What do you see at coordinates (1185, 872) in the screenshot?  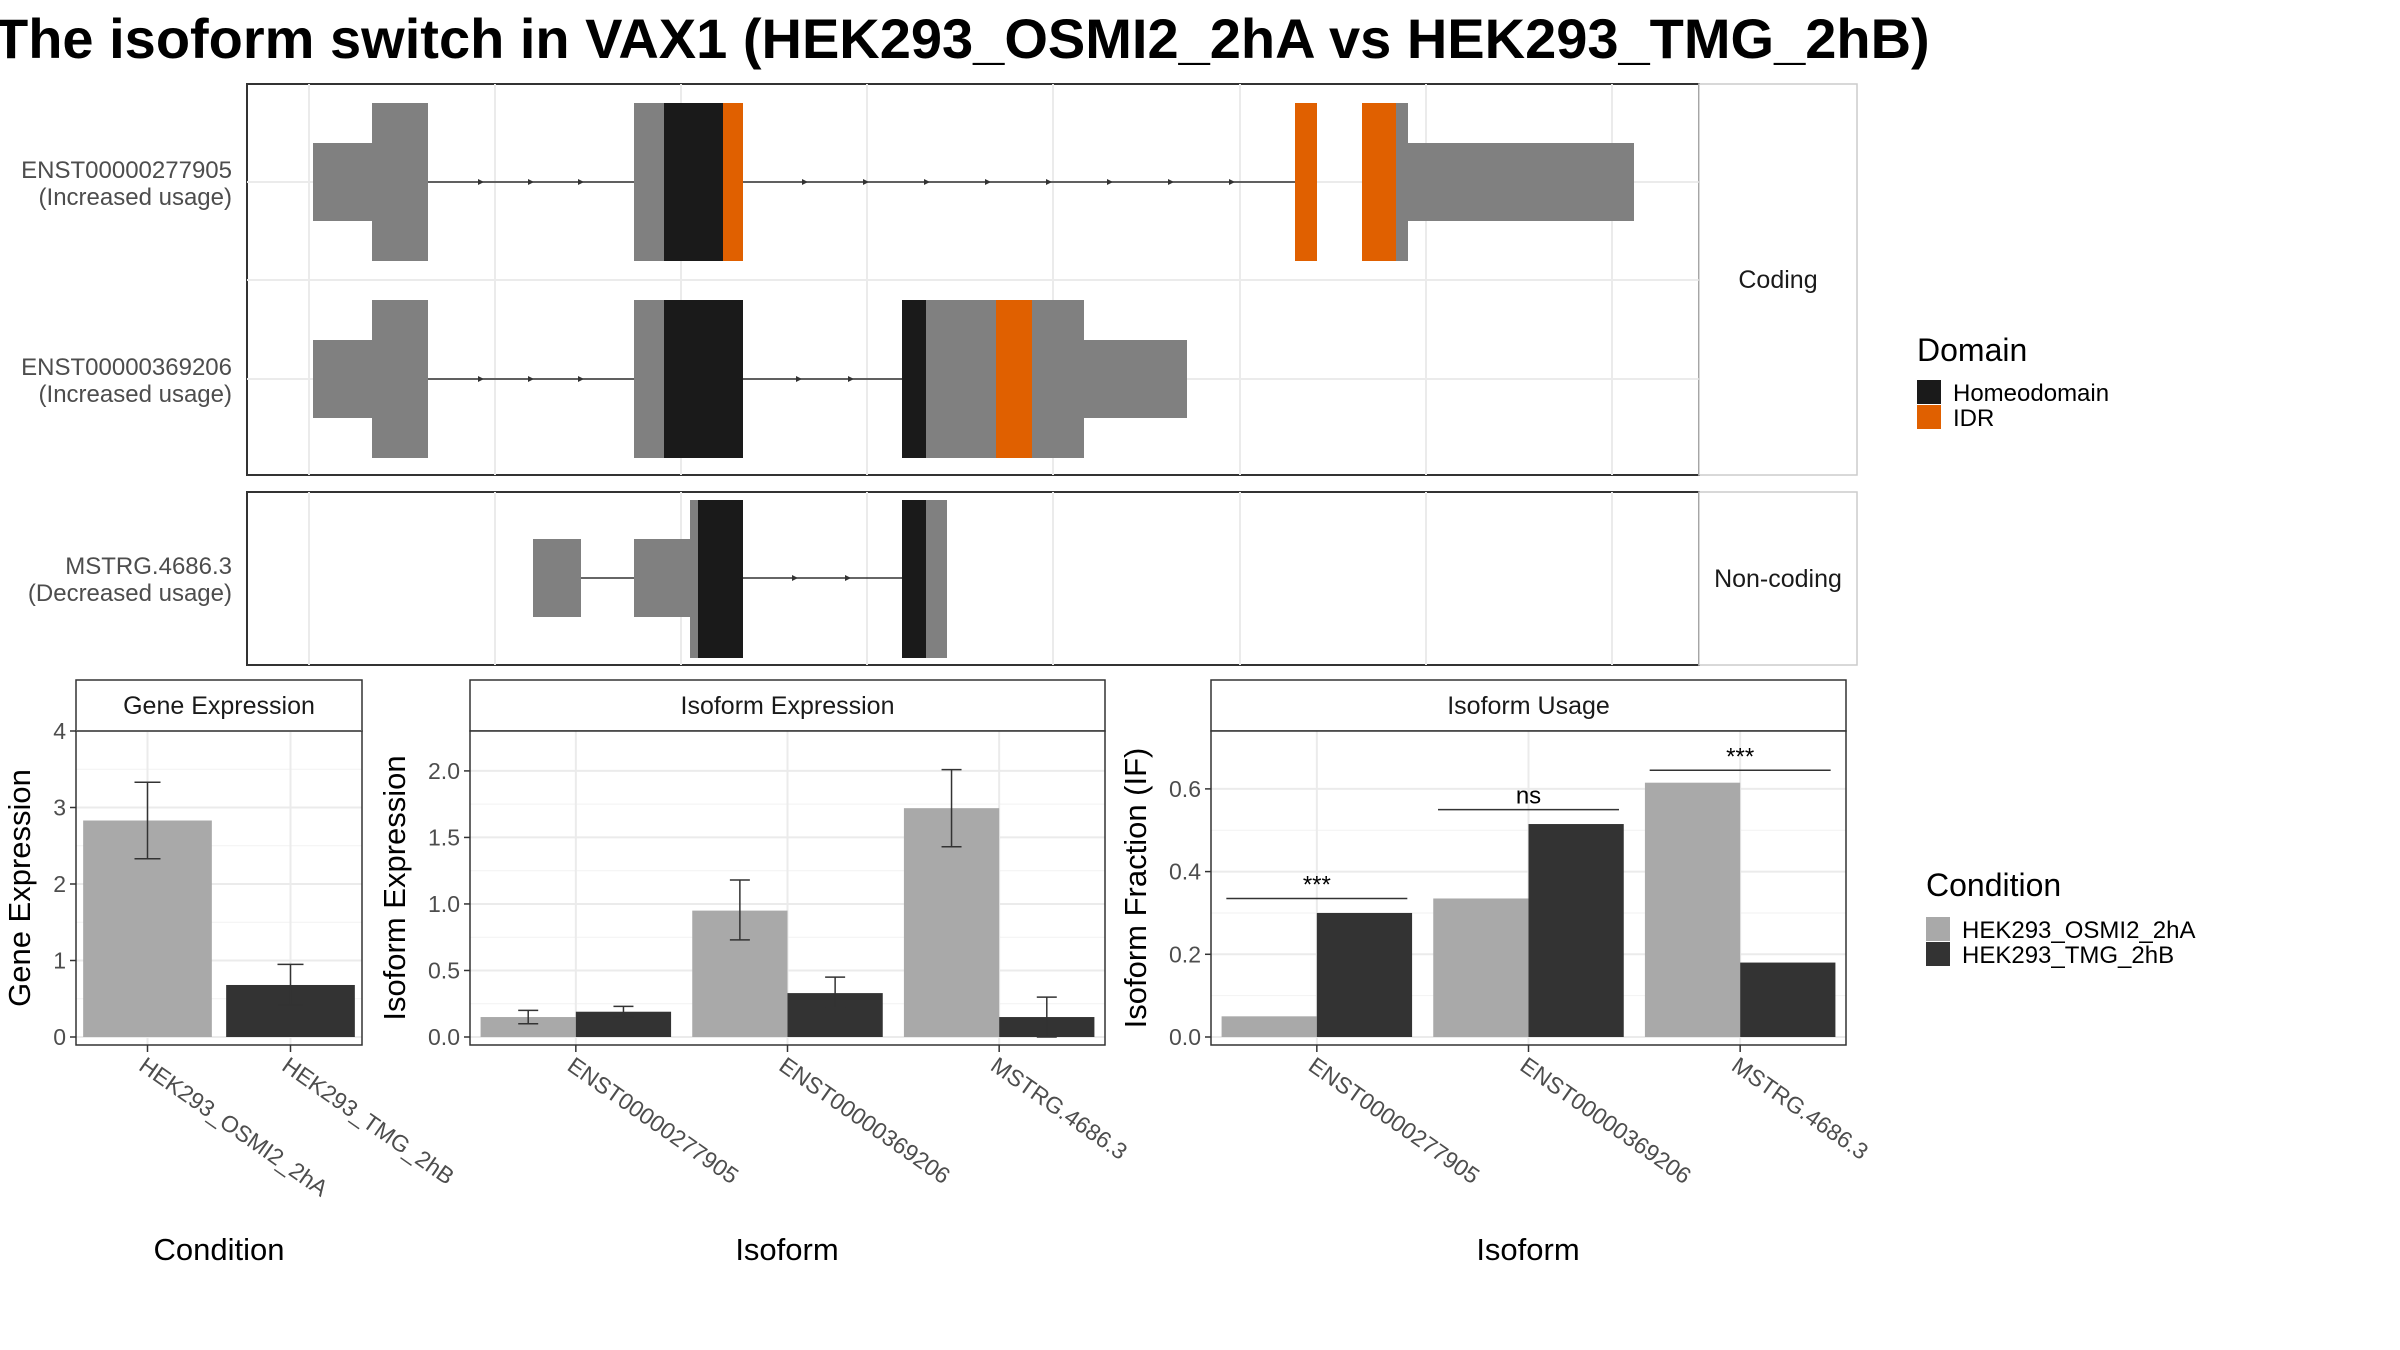 I see `y-tick-label: 0.4` at bounding box center [1185, 872].